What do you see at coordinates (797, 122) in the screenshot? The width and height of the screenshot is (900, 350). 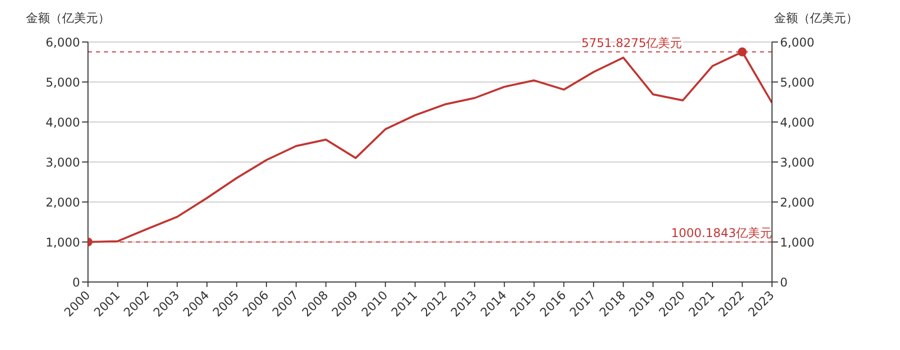 I see `y2-tick-label: 4,000` at bounding box center [797, 122].